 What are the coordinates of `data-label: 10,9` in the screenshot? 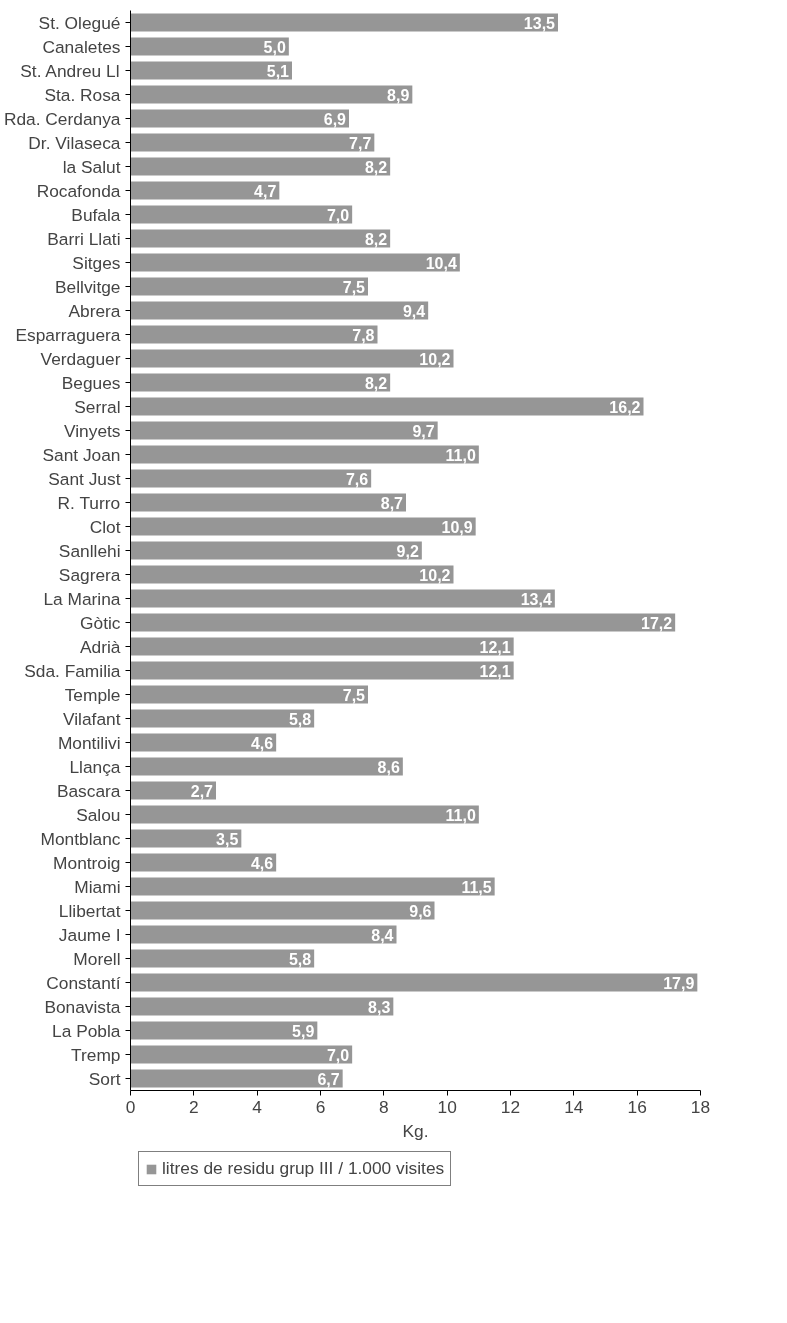 It's located at (457, 527).